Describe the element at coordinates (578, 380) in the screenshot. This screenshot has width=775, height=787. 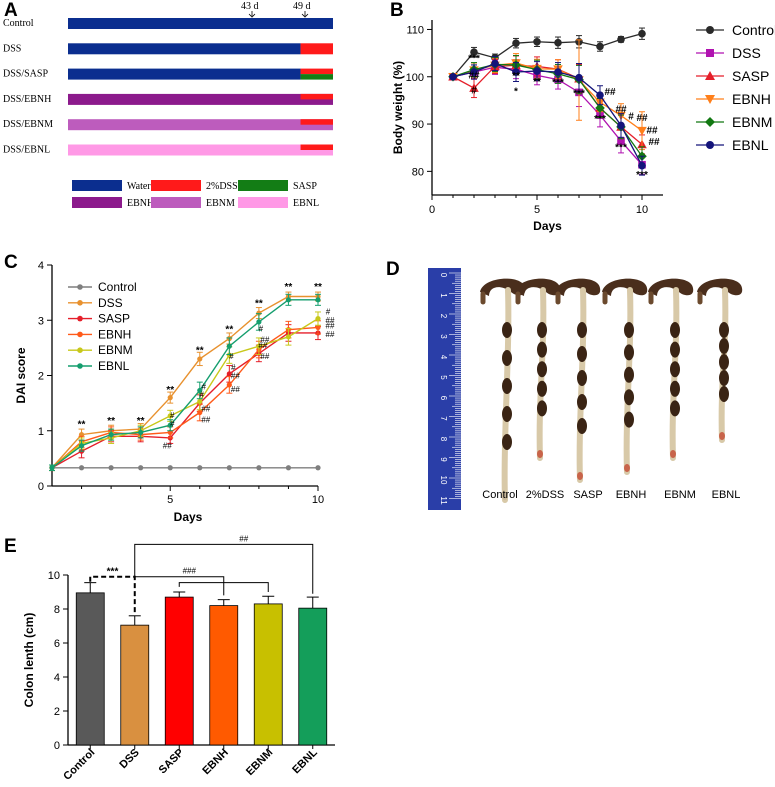
I see `colon-specimen` at that location.